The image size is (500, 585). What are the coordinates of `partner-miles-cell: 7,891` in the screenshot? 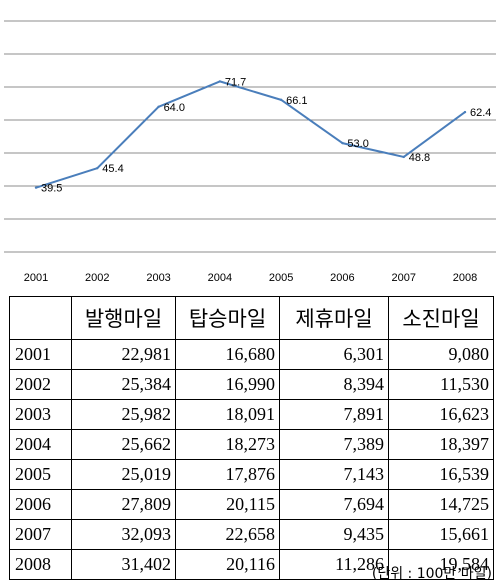 It's located at (334, 414).